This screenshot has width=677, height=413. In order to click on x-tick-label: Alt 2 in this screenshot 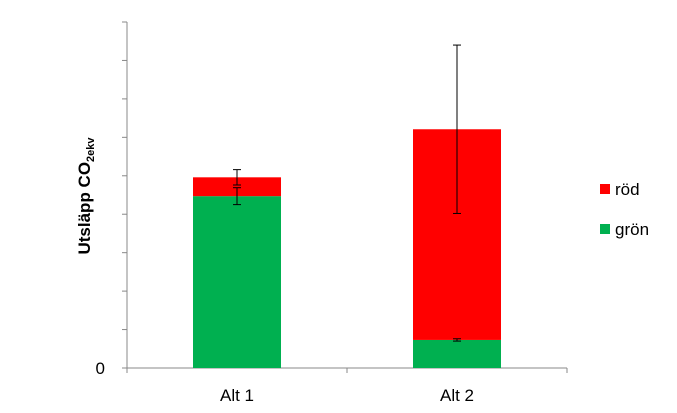, I will do `click(457, 395)`.